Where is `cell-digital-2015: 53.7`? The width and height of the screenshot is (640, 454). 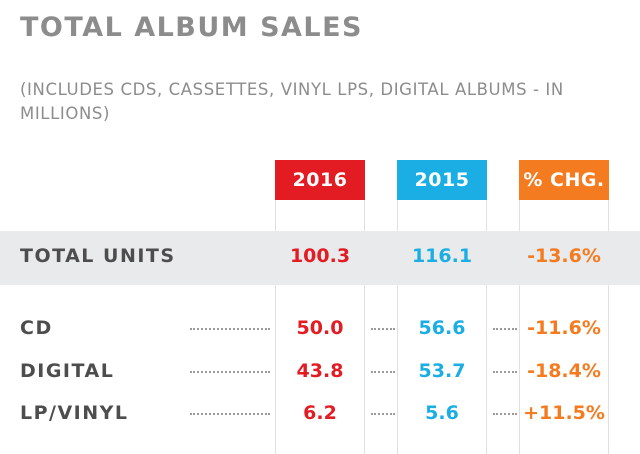 cell-digital-2015: 53.7 is located at coordinates (442, 371).